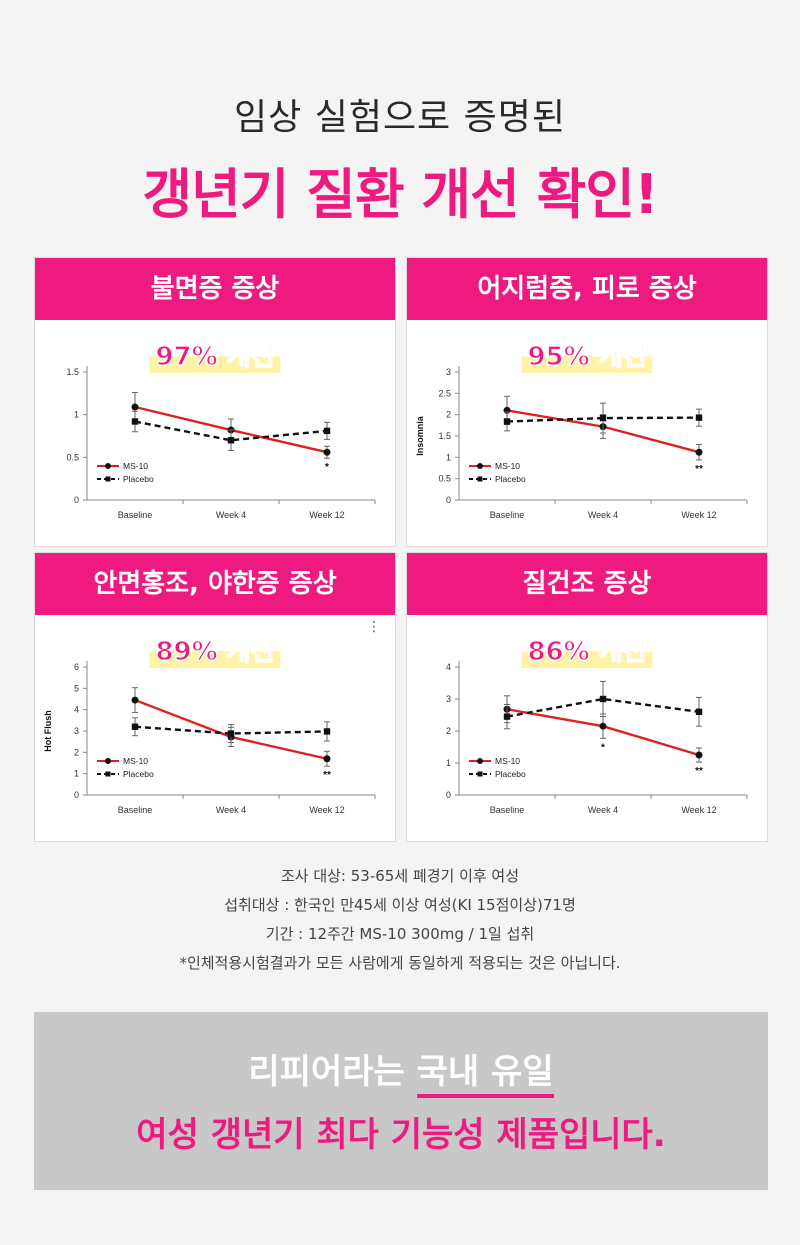  Describe the element at coordinates (374, 627) in the screenshot. I see `more-menu-icon: ⋮` at that location.